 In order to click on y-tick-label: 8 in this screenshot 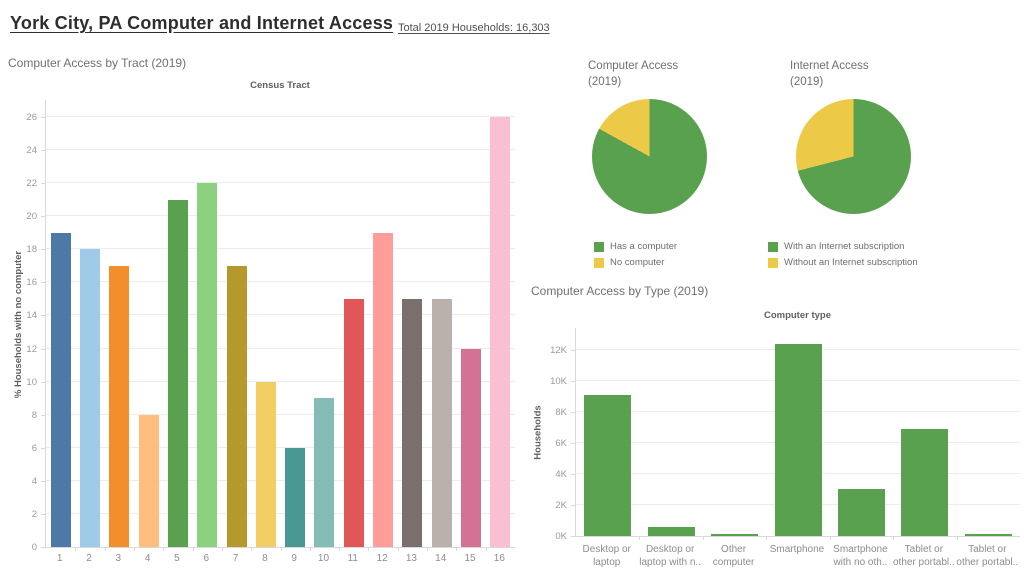, I will do `click(34, 415)`.